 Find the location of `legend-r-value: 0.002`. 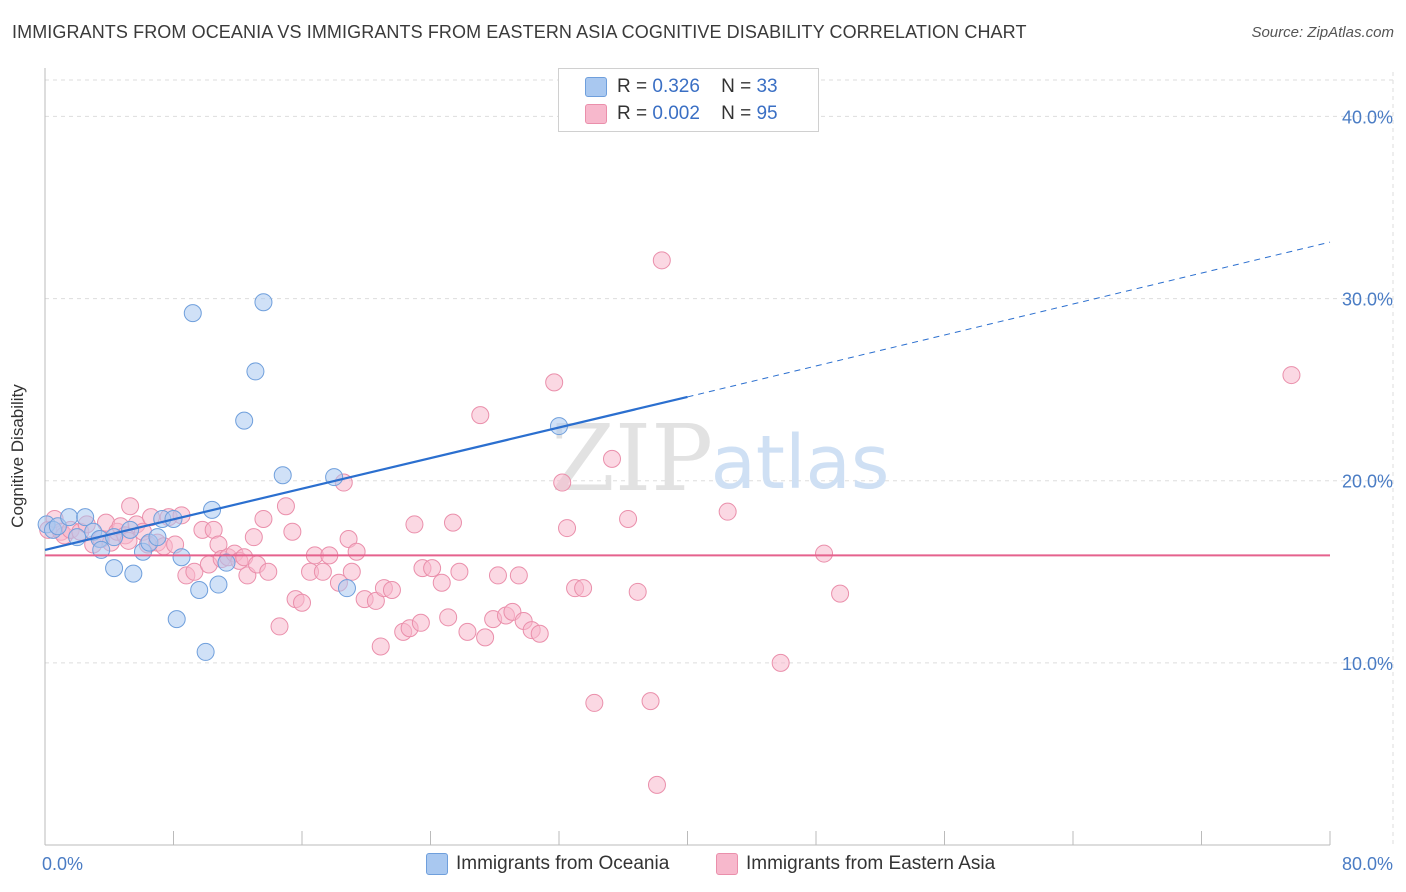

legend-r-value: 0.002 is located at coordinates (676, 113).